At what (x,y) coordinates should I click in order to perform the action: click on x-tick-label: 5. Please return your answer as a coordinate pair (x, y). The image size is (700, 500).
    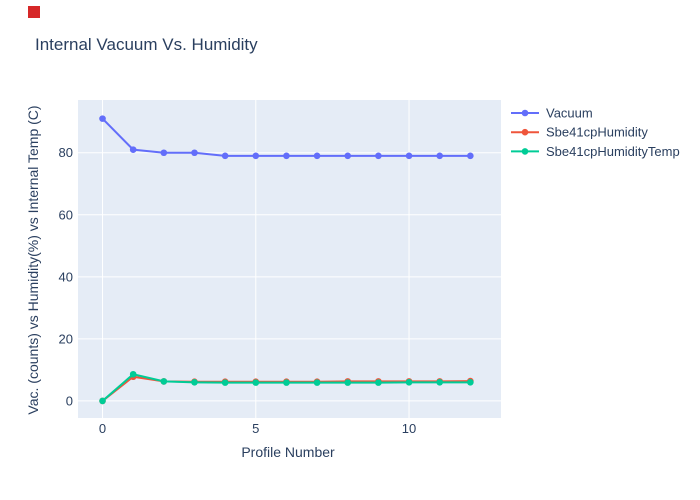
    Looking at the image, I should click on (255, 428).